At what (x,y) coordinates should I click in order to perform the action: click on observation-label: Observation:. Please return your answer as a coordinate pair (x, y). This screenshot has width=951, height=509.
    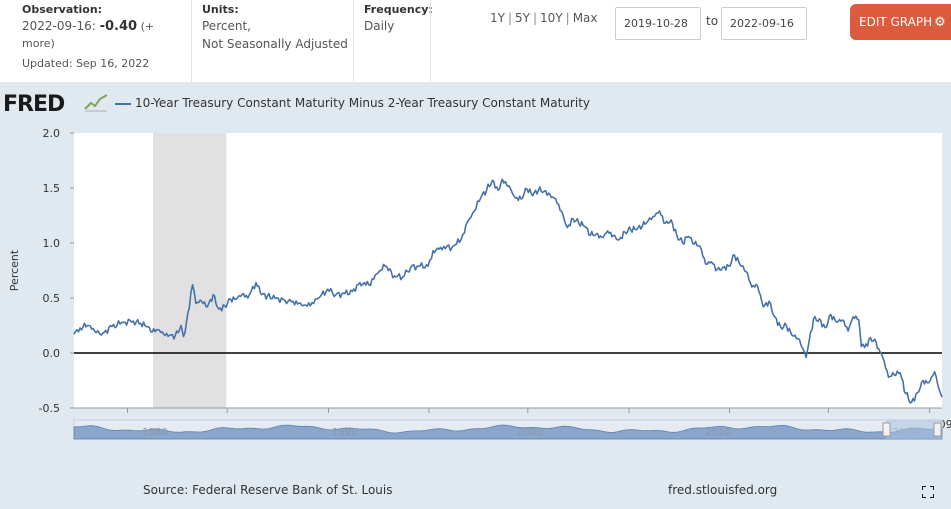
    Looking at the image, I should click on (62, 9).